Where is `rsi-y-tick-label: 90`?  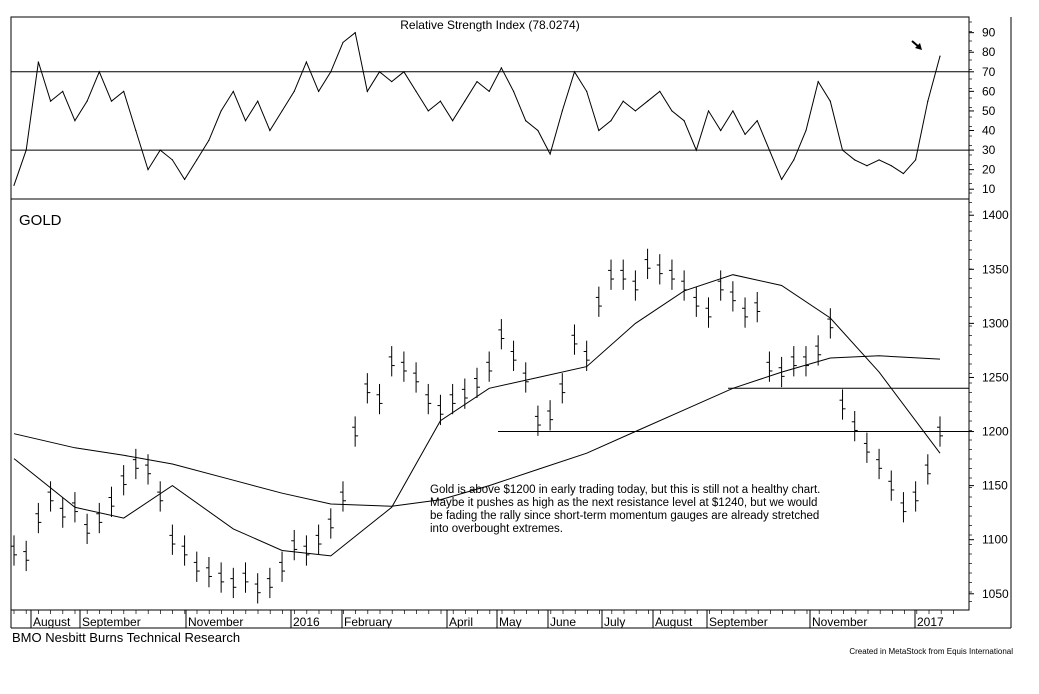
rsi-y-tick-label: 90 is located at coordinates (989, 33).